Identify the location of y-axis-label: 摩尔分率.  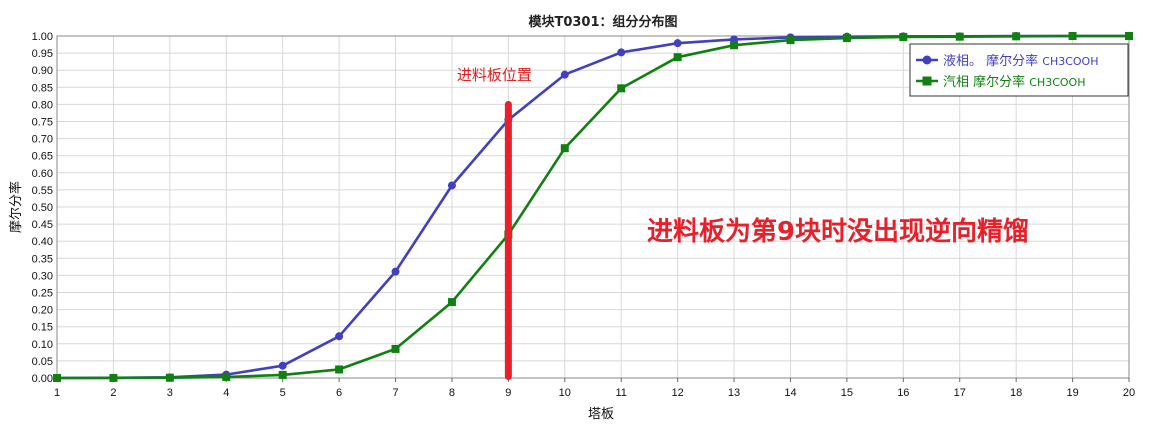
(16, 207).